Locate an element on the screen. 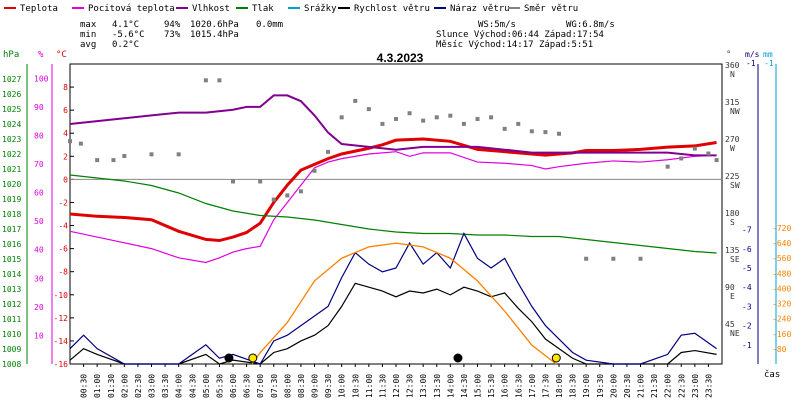 The image size is (800, 400). x-tick-label: 08:00 is located at coordinates (287, 386).